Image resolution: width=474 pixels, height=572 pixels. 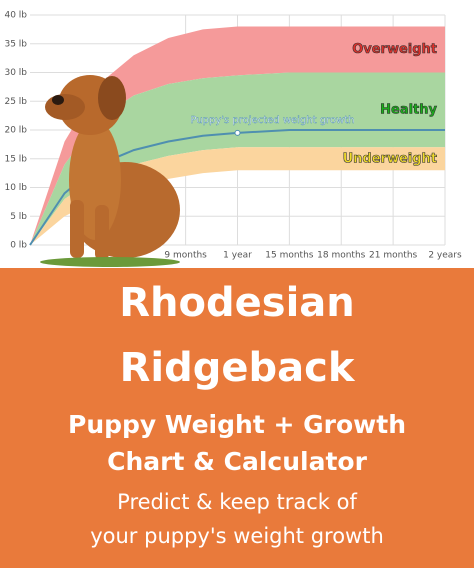 What do you see at coordinates (341, 256) in the screenshot?
I see `x-tick-label: 18 months` at bounding box center [341, 256].